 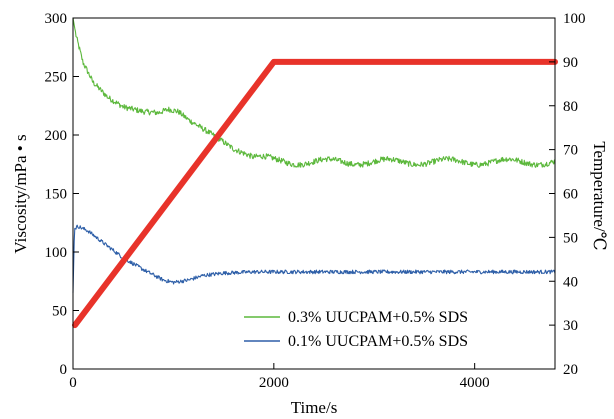 What do you see at coordinates (59, 312) in the screenshot?
I see `y-left-tick-label: 50` at bounding box center [59, 312].